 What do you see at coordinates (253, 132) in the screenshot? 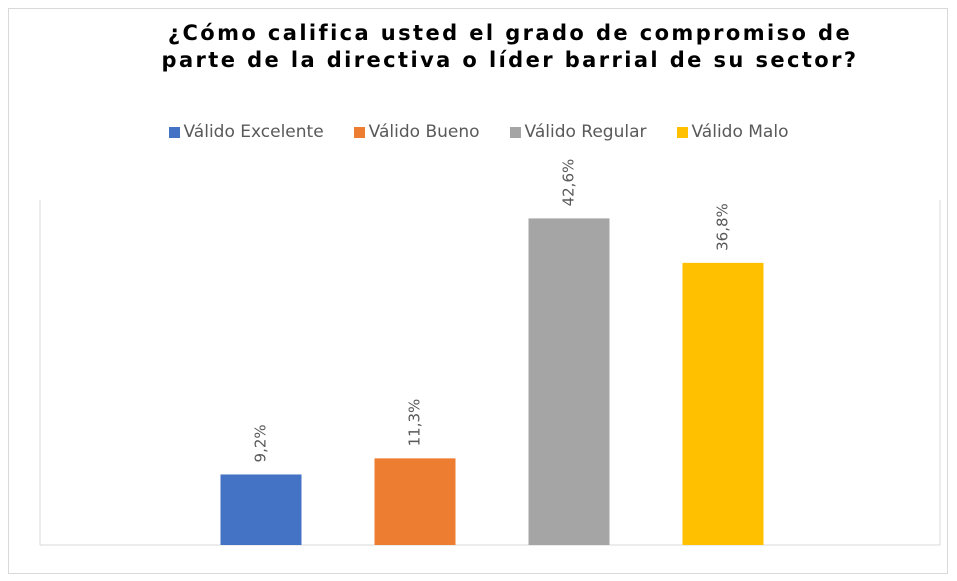
I see `legend-label: Válido Excelente` at bounding box center [253, 132].